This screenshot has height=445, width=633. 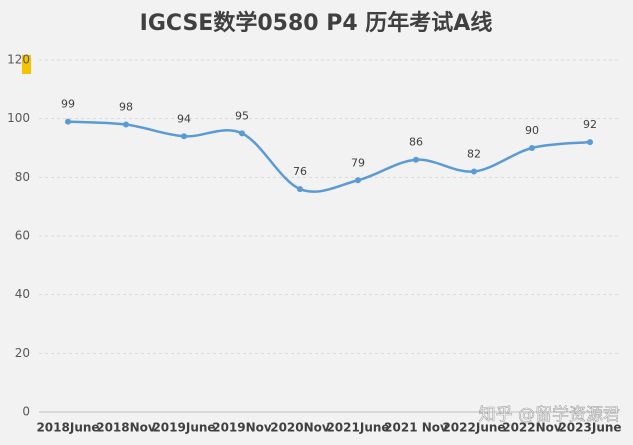 I want to click on decoration, so click(x=26, y=64).